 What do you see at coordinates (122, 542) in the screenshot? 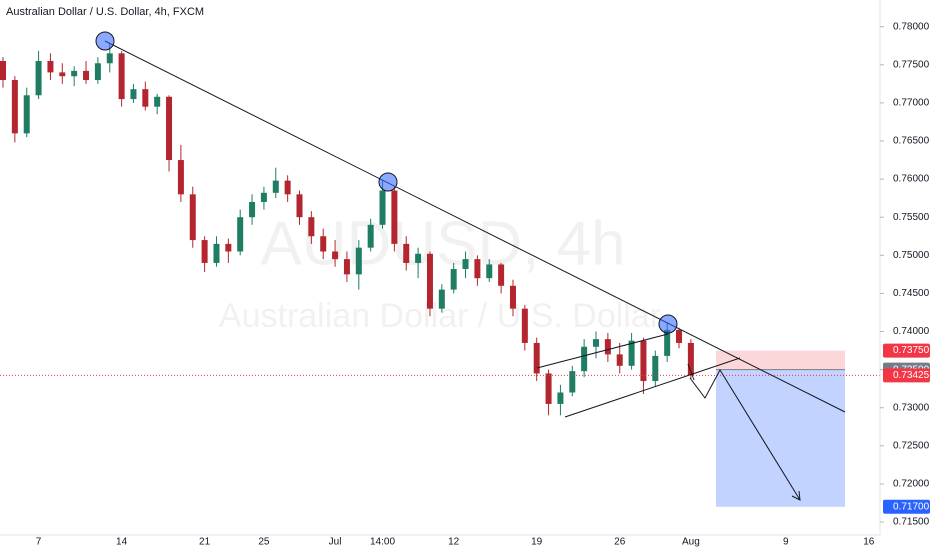
I see `x-tick-label: 14` at bounding box center [122, 542].